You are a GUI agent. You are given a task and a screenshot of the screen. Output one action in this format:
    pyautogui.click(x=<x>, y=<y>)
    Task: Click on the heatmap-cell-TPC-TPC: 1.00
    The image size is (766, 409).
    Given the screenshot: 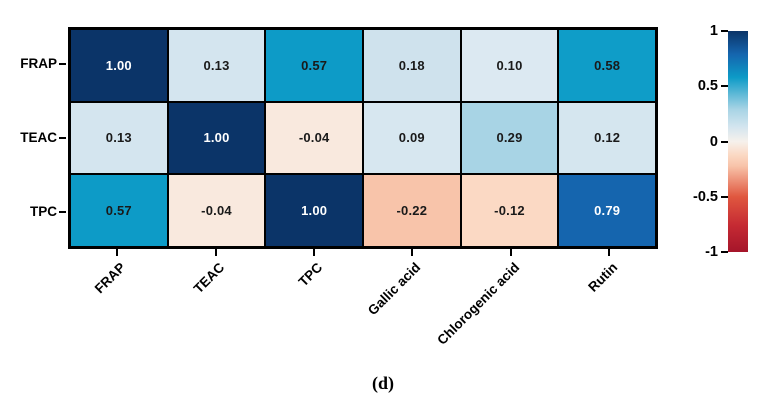 What is the action you would take?
    pyautogui.click(x=314, y=210)
    